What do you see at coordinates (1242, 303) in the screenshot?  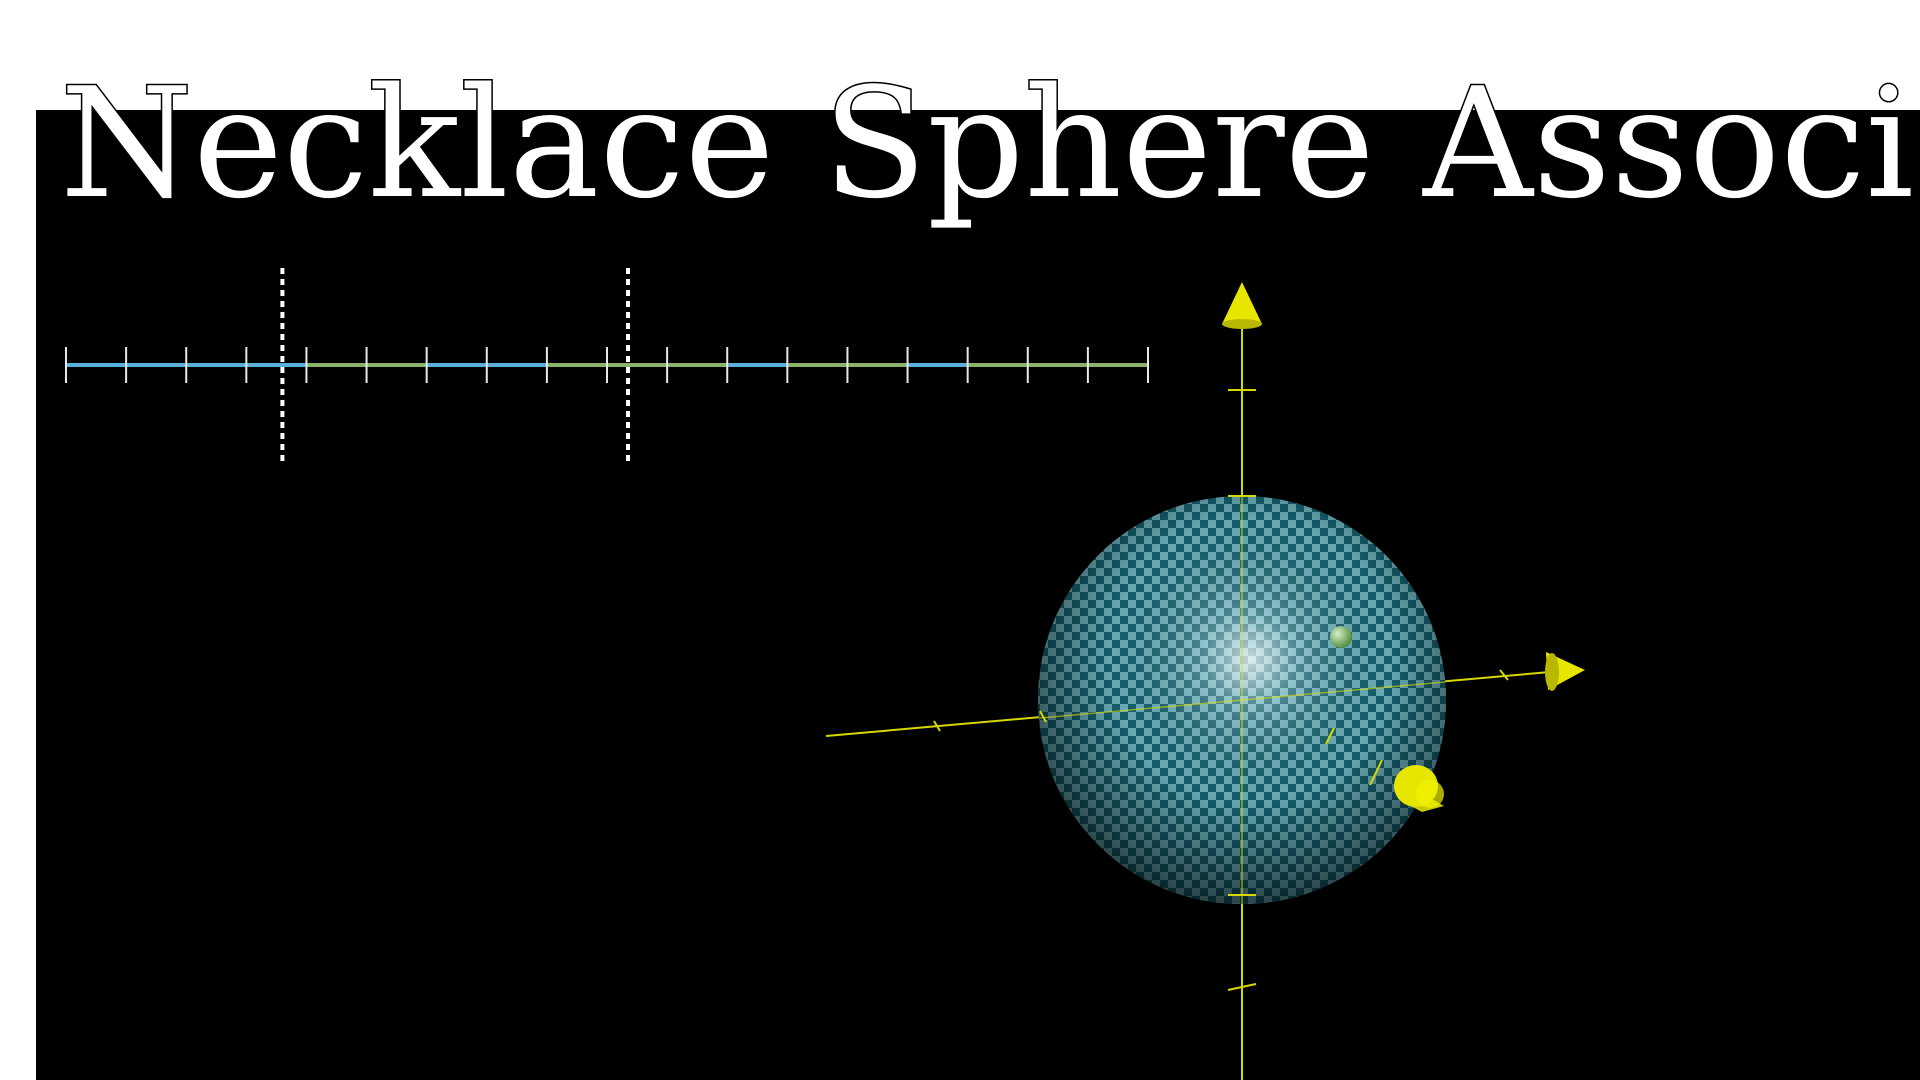 I see `z-axis-arrowhead` at bounding box center [1242, 303].